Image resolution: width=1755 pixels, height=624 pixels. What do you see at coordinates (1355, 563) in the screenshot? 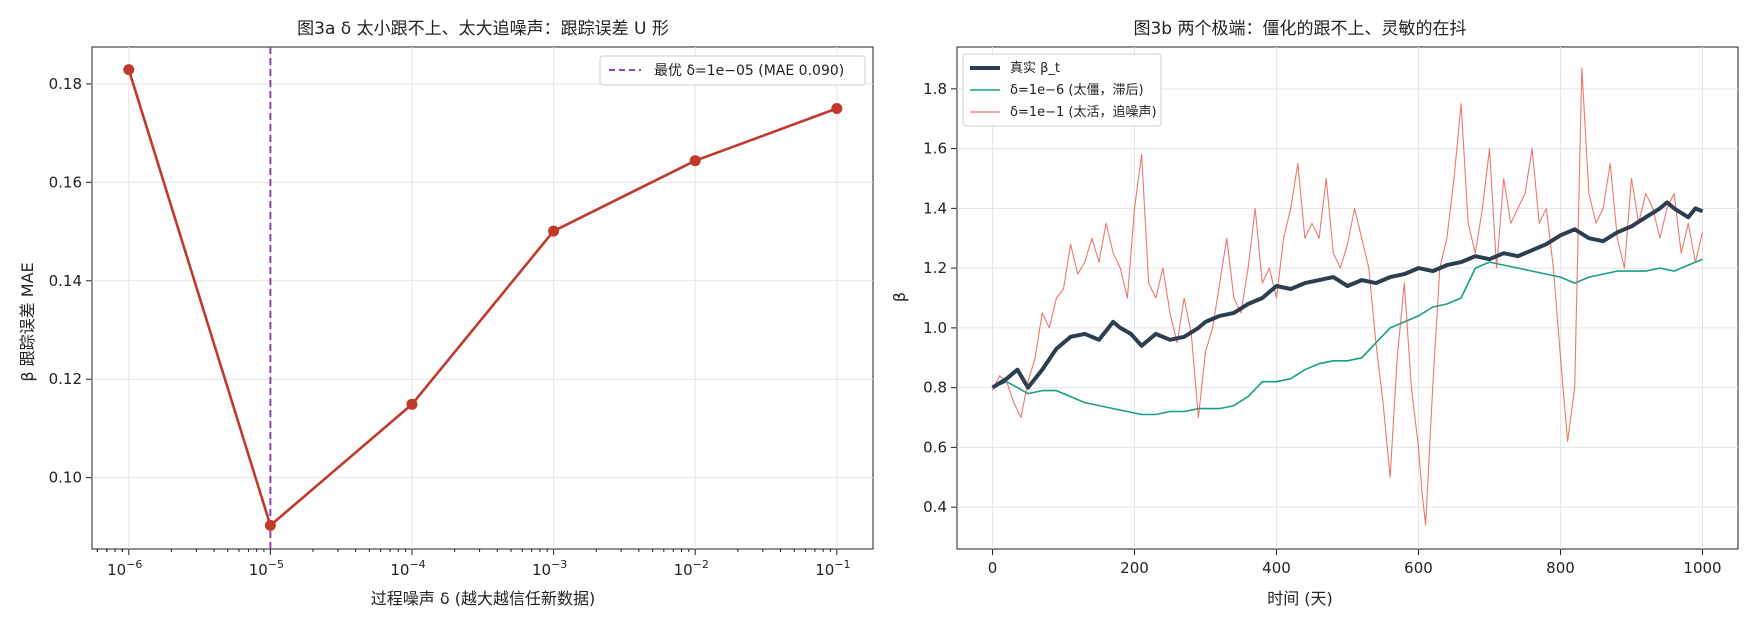
I see `panel-b-x-ticks: 0 200 400 600 800 1000` at bounding box center [1355, 563].